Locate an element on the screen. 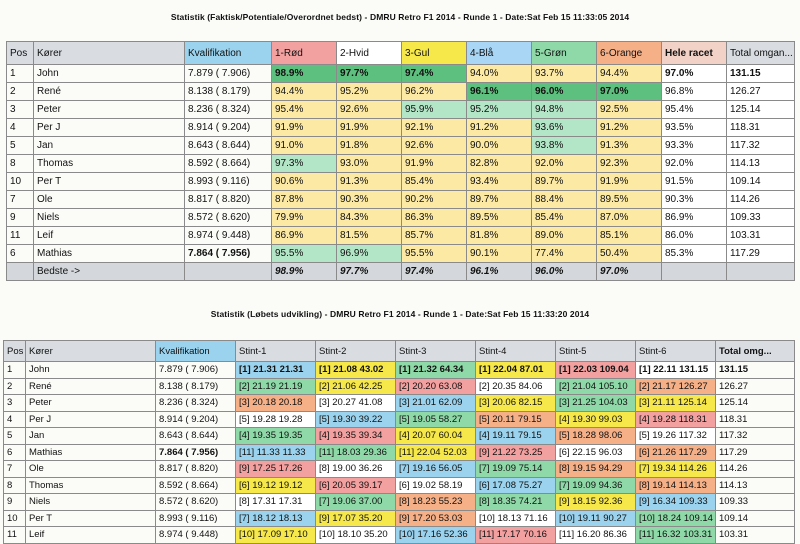 Image resolution: width=800 pixels, height=544 pixels. driver-name-cell: Mathias is located at coordinates (90, 452).